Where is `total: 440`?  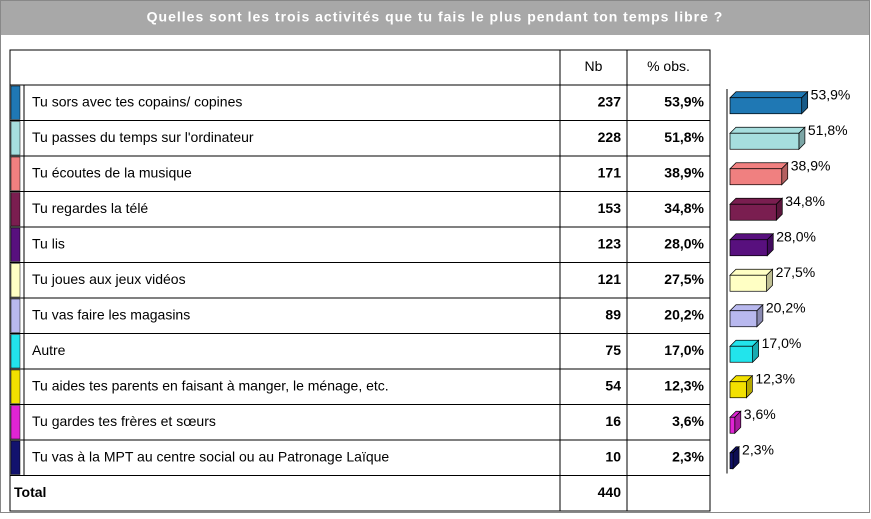 total: 440 is located at coordinates (610, 492).